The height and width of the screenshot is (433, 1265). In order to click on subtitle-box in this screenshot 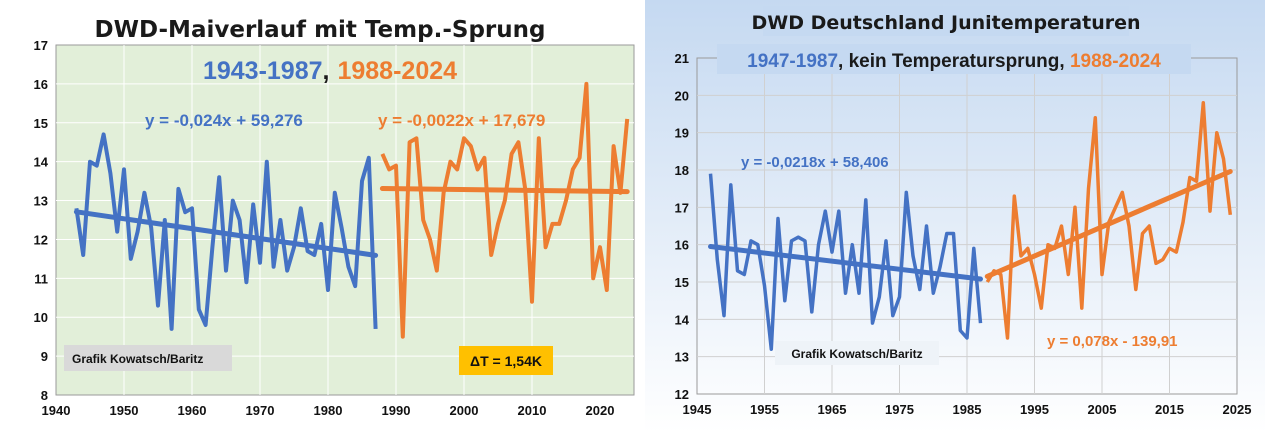, I will do `click(954, 59)`.